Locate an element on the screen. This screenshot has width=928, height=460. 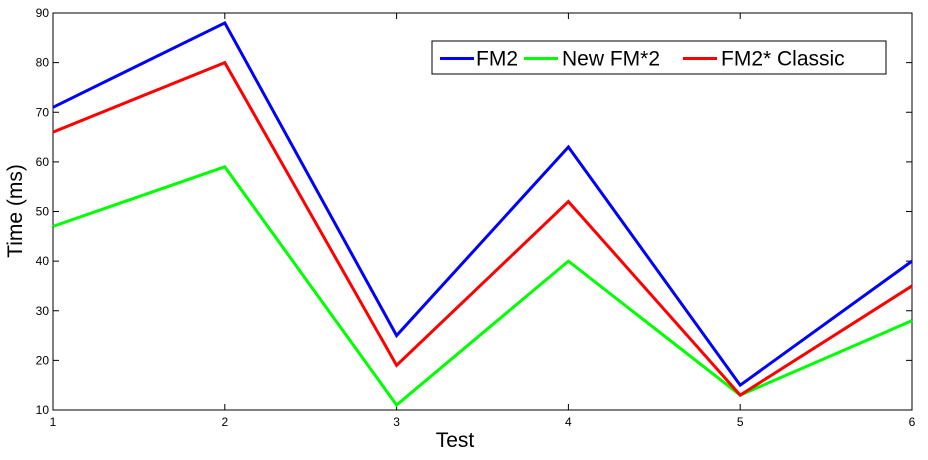
y-tick-label: 50 is located at coordinates (43, 212).